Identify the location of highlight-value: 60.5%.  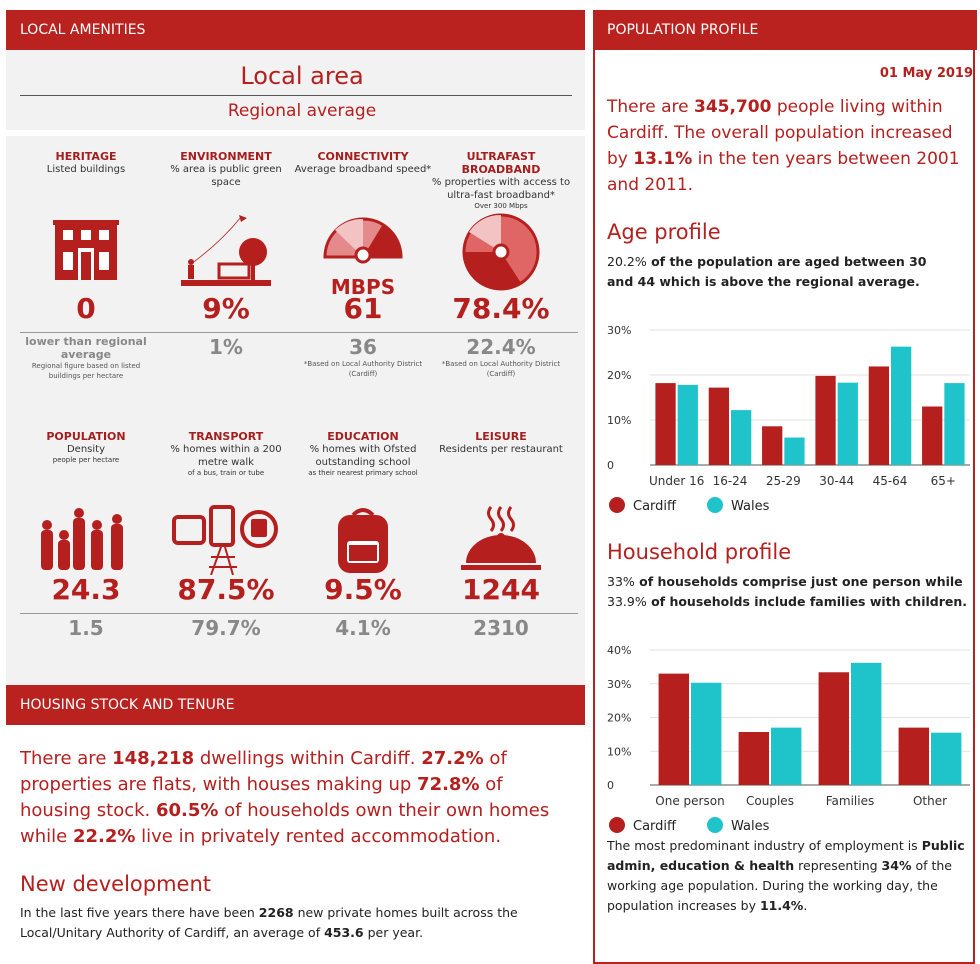
(187, 810).